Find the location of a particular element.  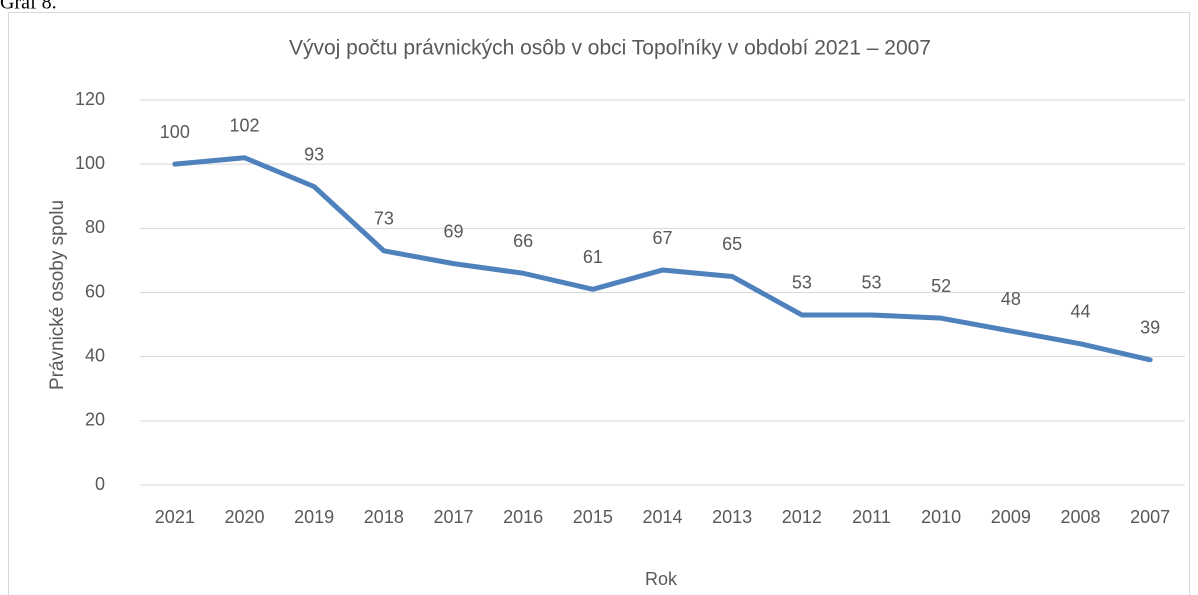

data-label: 39 is located at coordinates (1150, 328).